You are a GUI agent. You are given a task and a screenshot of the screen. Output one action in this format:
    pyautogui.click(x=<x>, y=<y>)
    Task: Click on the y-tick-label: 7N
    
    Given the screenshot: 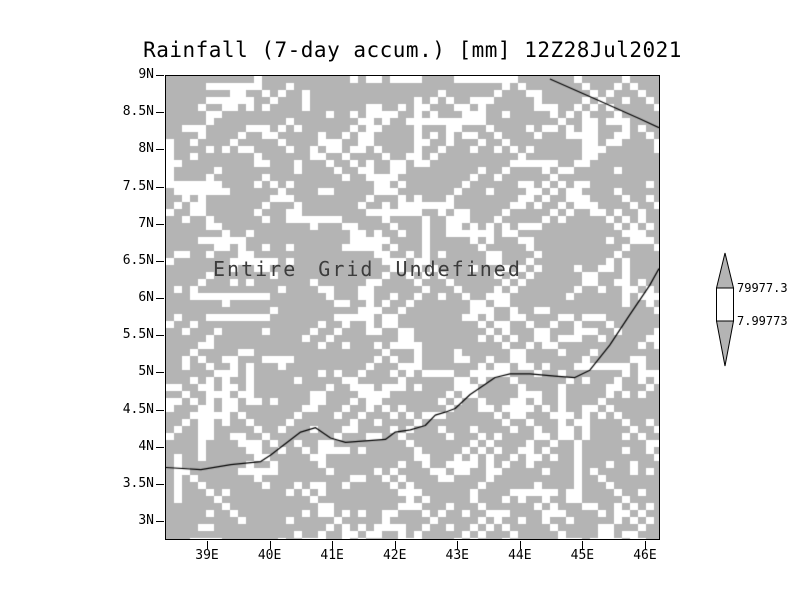 What is the action you would take?
    pyautogui.click(x=146, y=223)
    